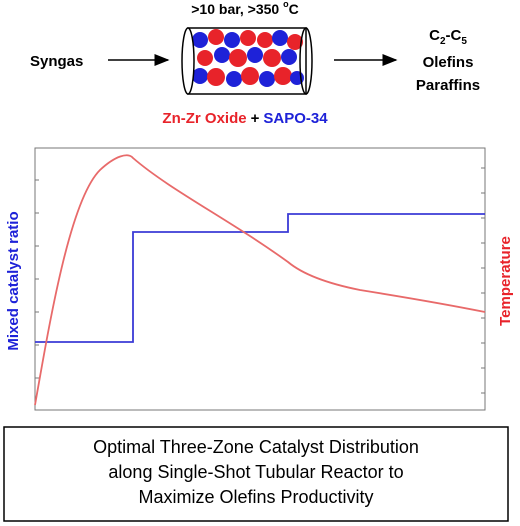  What do you see at coordinates (255, 118) in the screenshot?
I see `plus-sign: +` at bounding box center [255, 118].